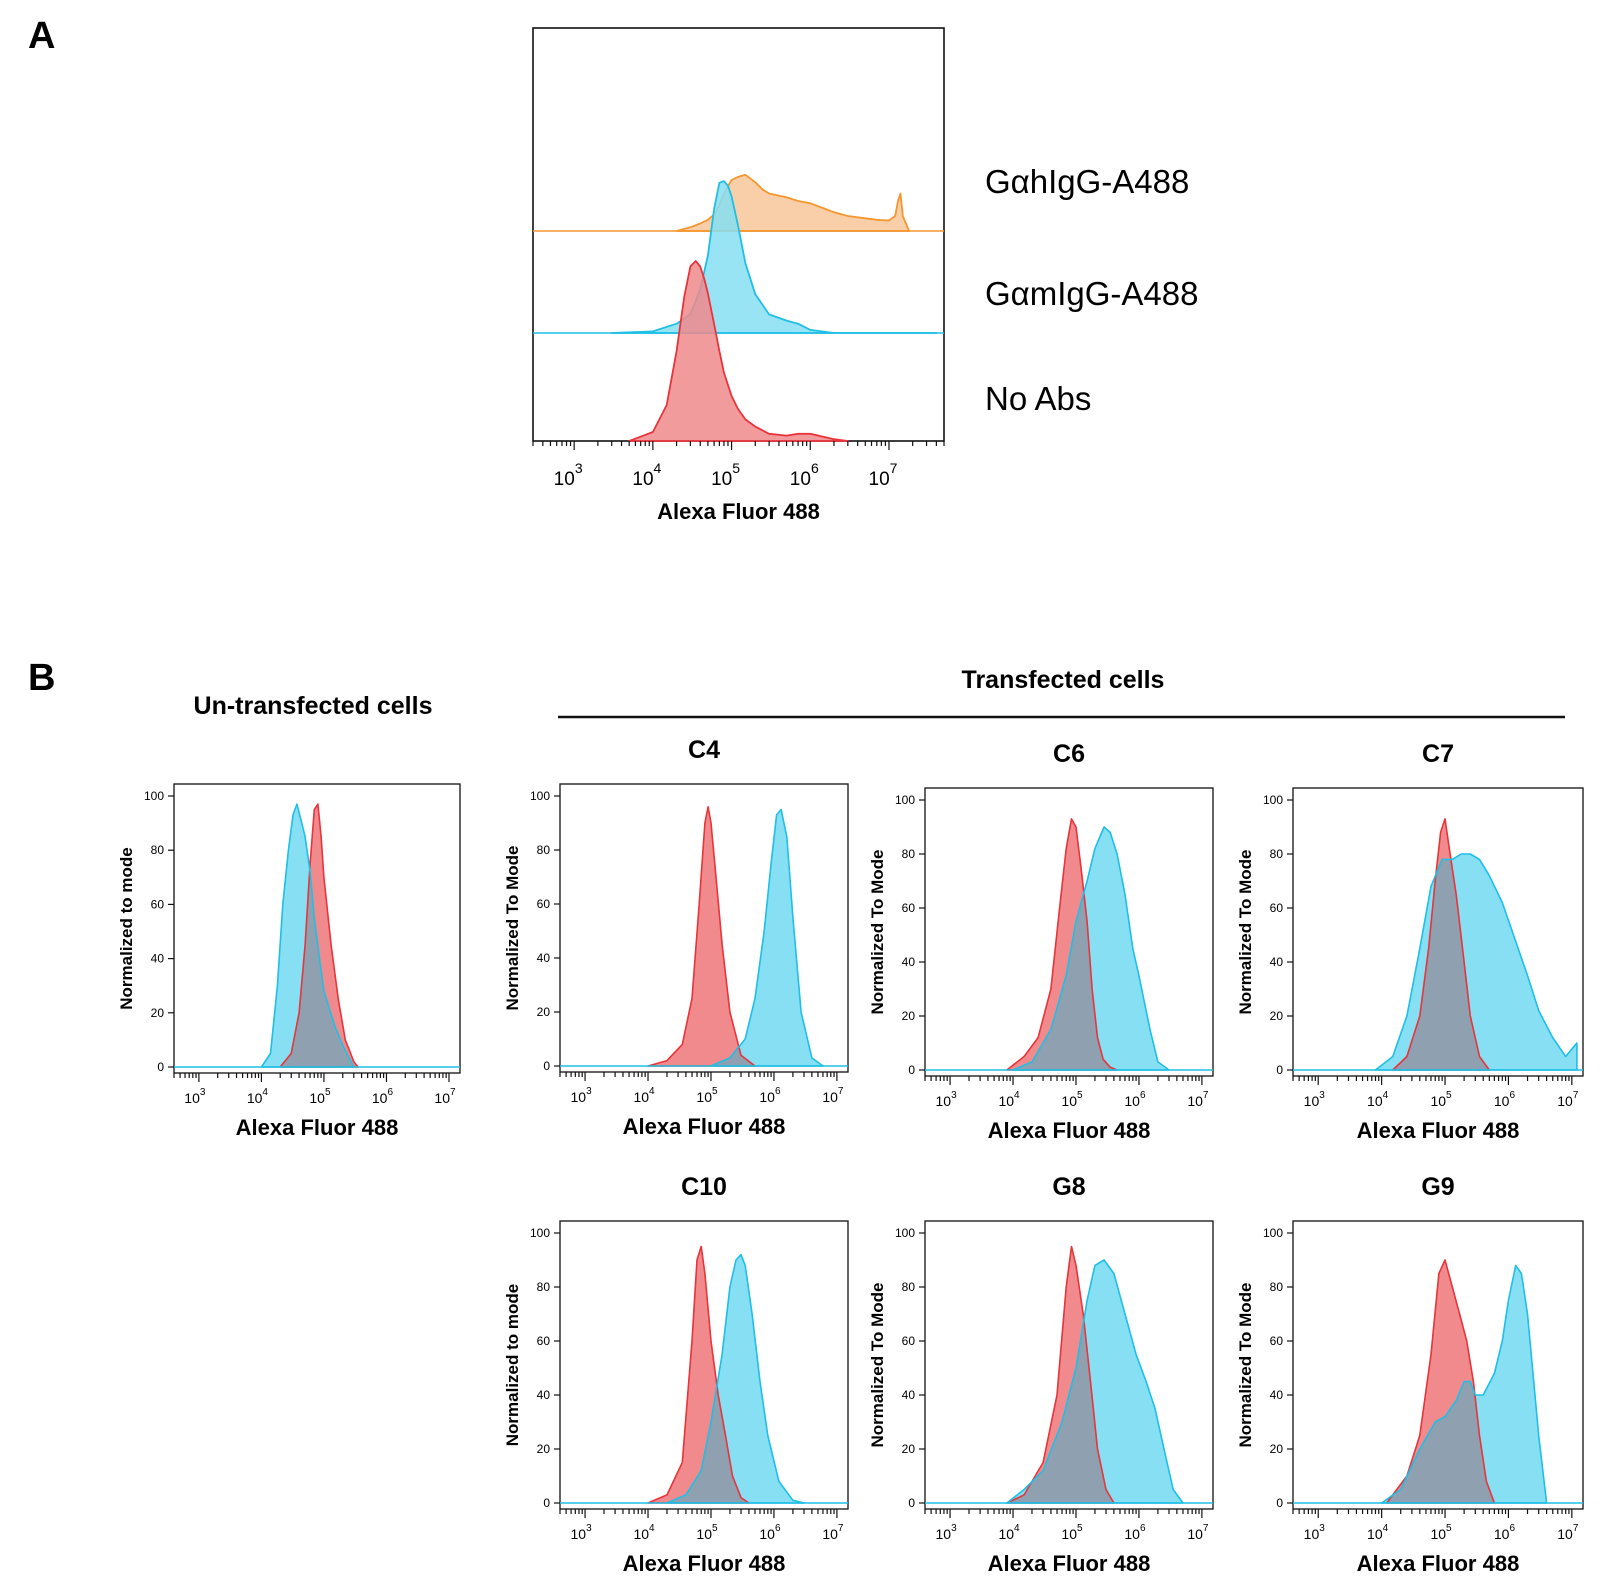 This screenshot has width=1600, height=1585. Describe the element at coordinates (1038, 398) in the screenshot. I see `series-label-no-abs: No Abs` at that location.